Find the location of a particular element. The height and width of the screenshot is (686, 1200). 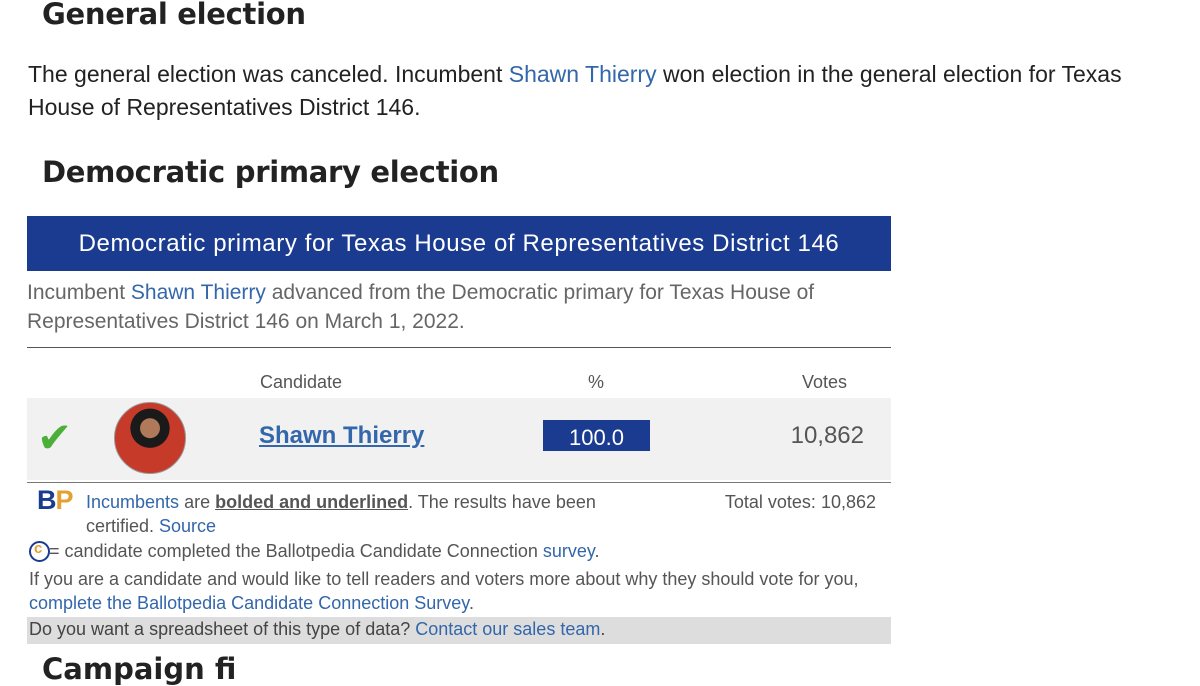

candidate-row: ✔ Shawn Thierry 100.0 10,862 is located at coordinates (459, 439).